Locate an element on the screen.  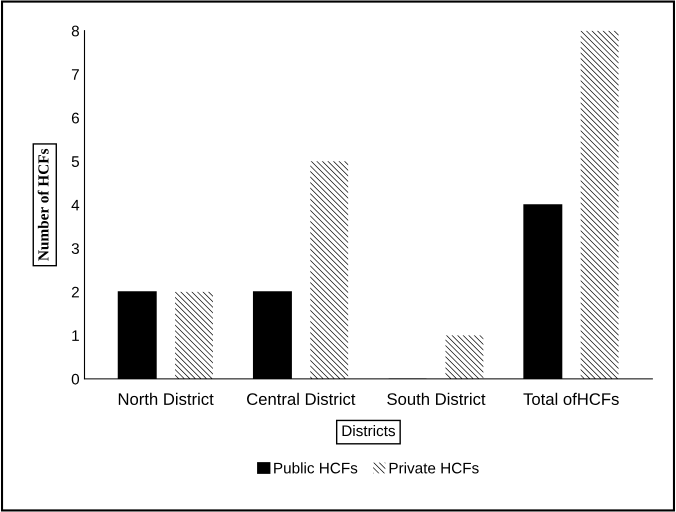
x-tick-label: Total ofHCFs is located at coordinates (571, 399).